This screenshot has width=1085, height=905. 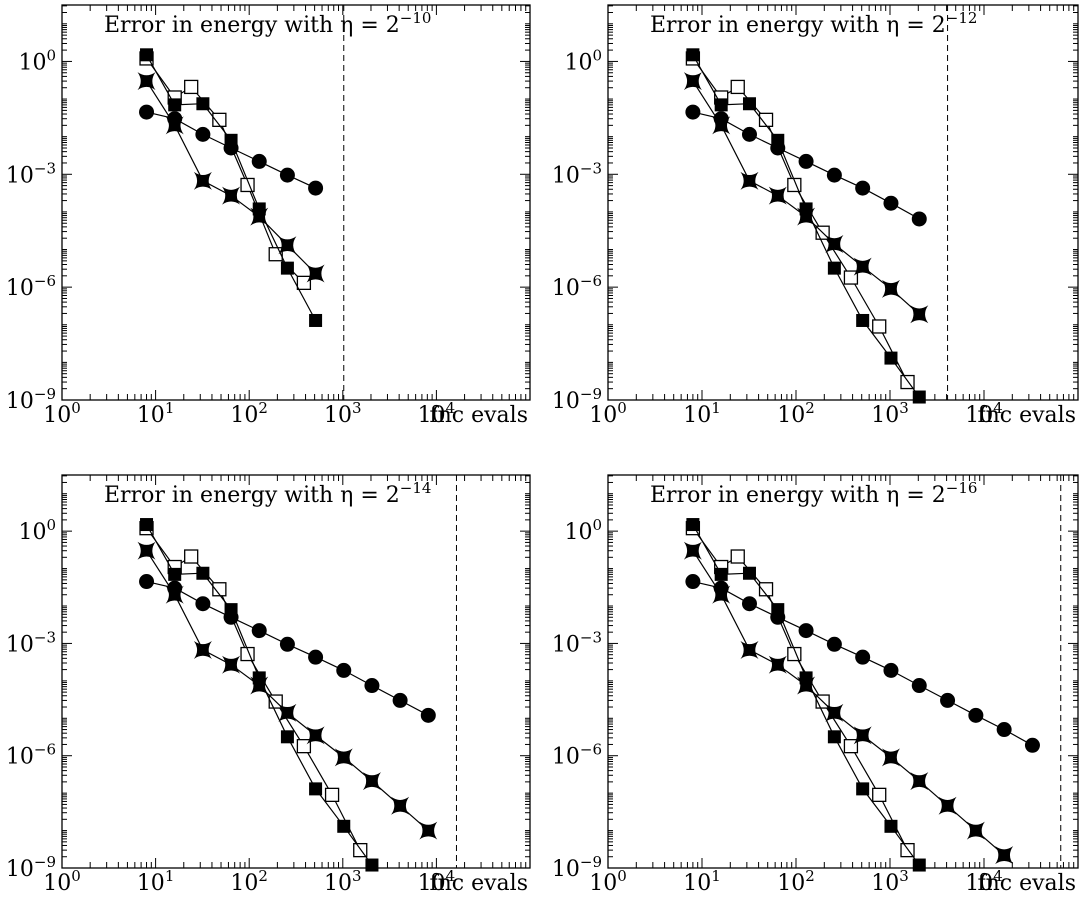 I want to click on chart-title: Error in energy with η = 2−12, so click(x=813, y=23).